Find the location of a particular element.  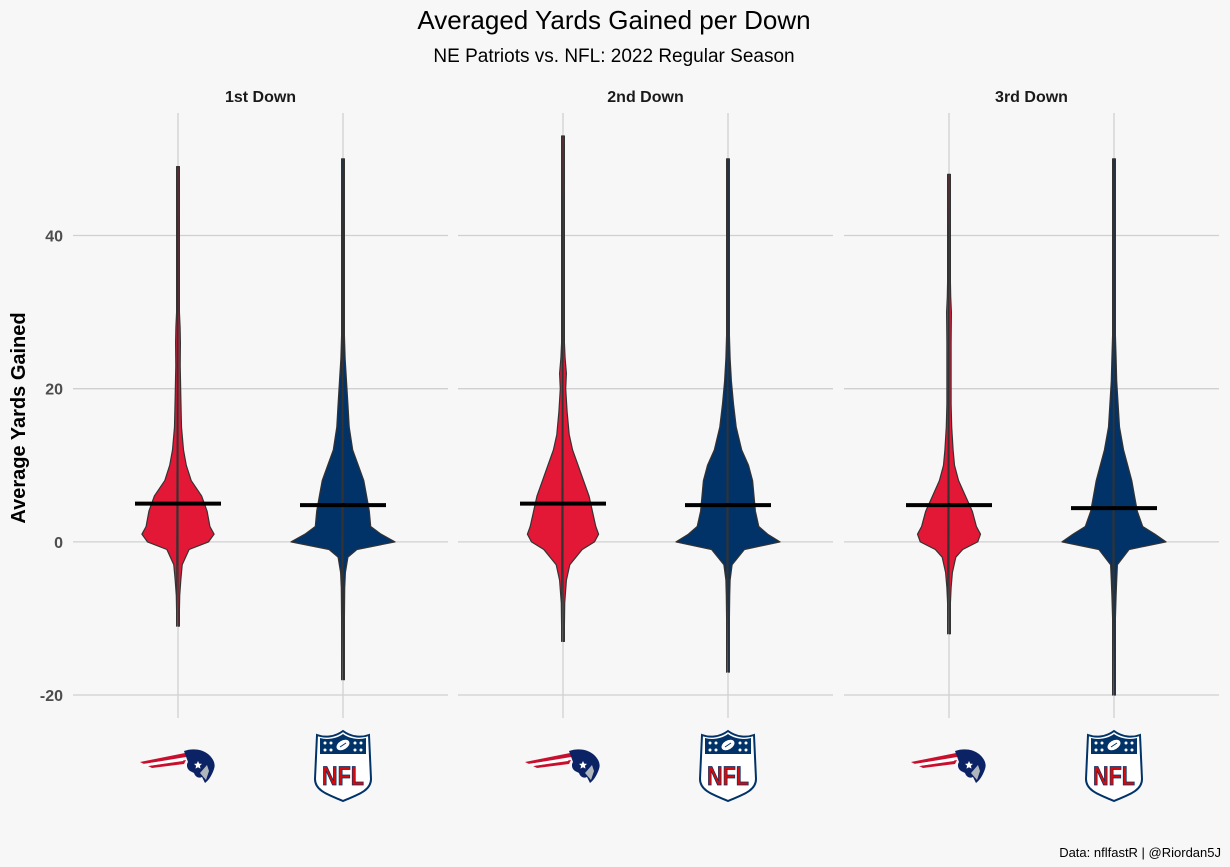

chart-caption: Data: nflfastR | @Riordan5J is located at coordinates (1140, 852).